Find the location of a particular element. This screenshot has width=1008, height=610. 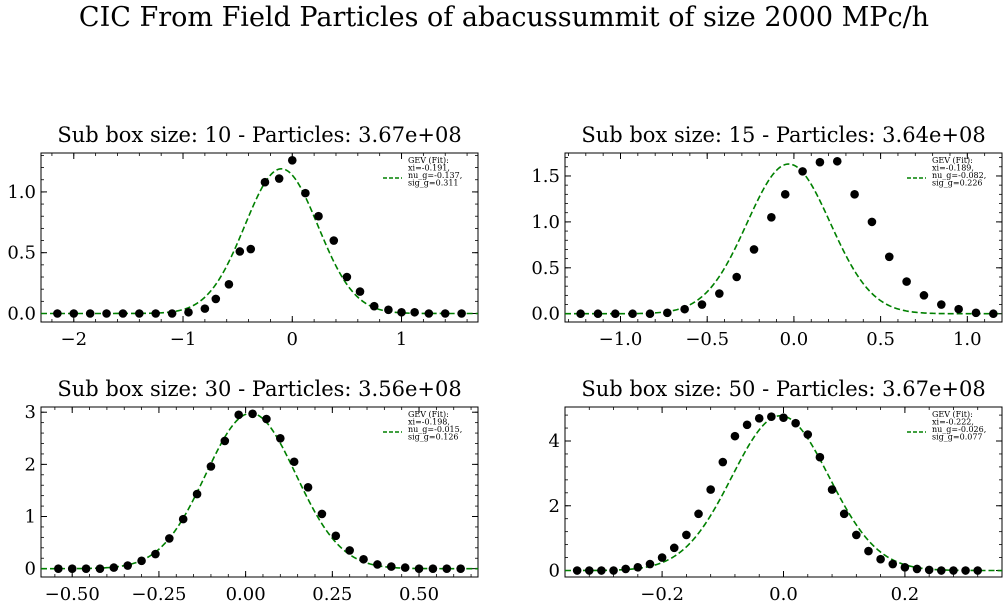

fit-curve is located at coordinates (259, 241).